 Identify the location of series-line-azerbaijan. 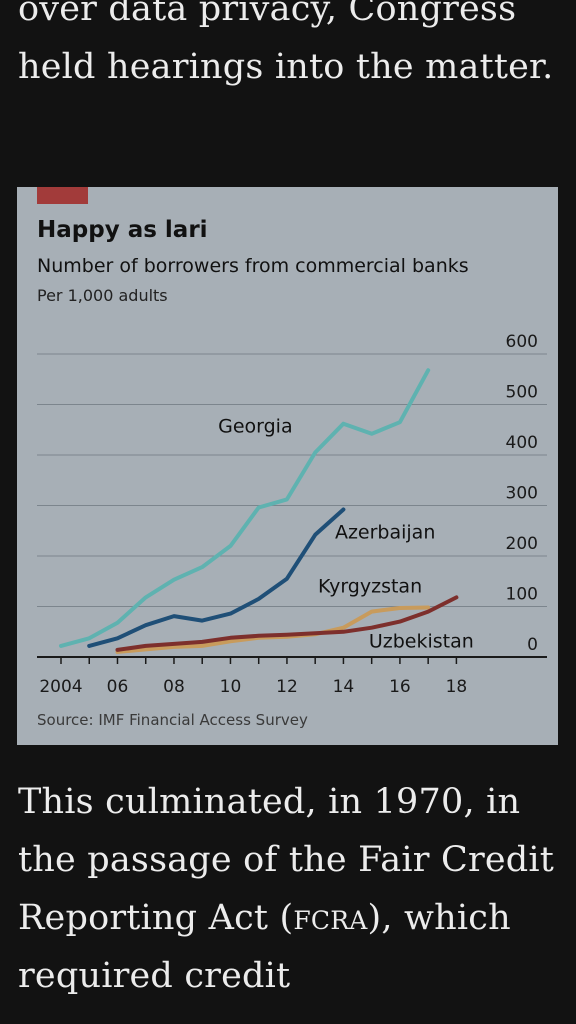
(216, 577).